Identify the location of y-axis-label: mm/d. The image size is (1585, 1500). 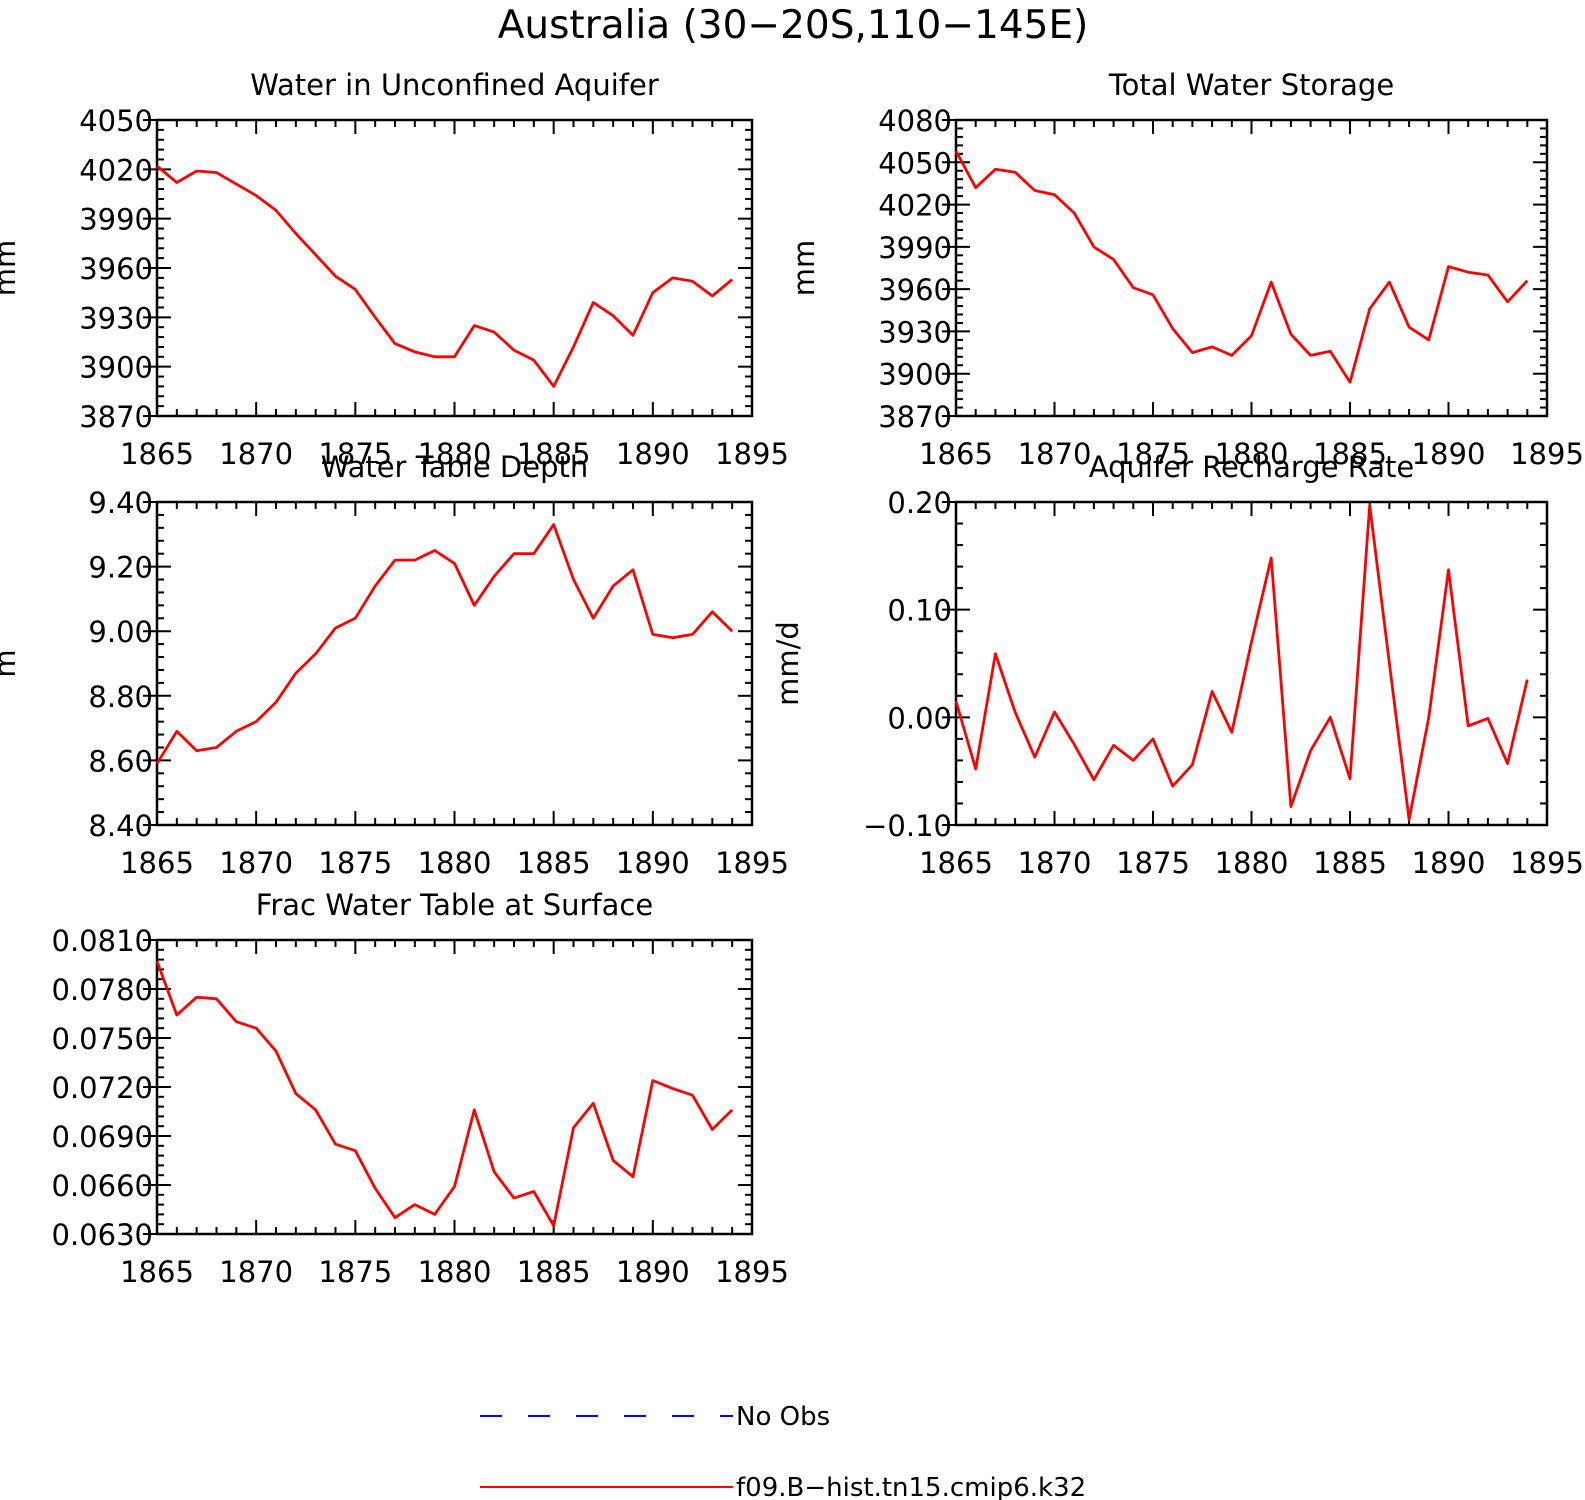
(788, 663).